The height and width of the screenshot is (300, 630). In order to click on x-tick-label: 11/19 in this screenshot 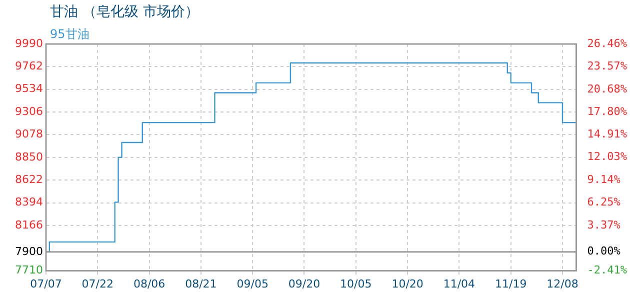, I will do `click(510, 283)`.